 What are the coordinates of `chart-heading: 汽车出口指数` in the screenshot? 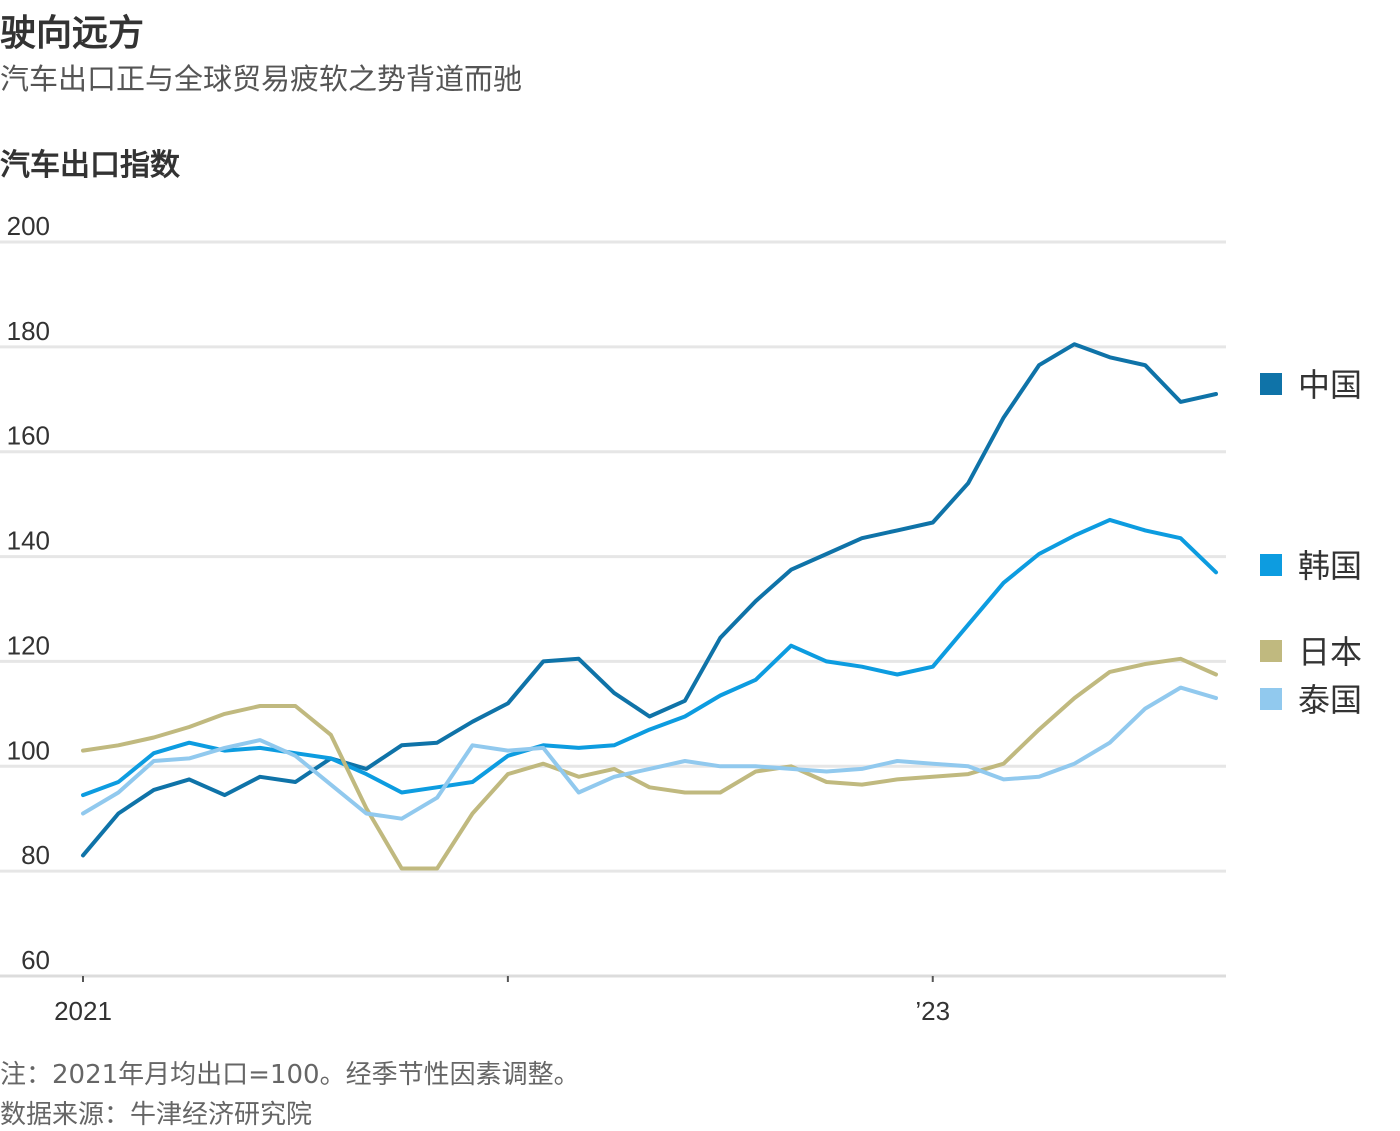 It's located at (90, 165).